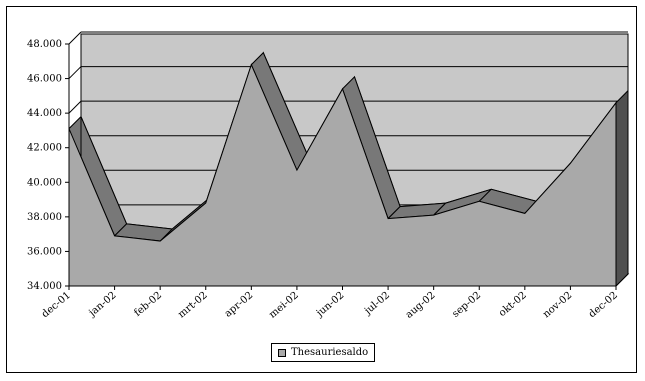 This screenshot has height=381, width=645. I want to click on y-tick-label: 46.000, so click(44, 79).